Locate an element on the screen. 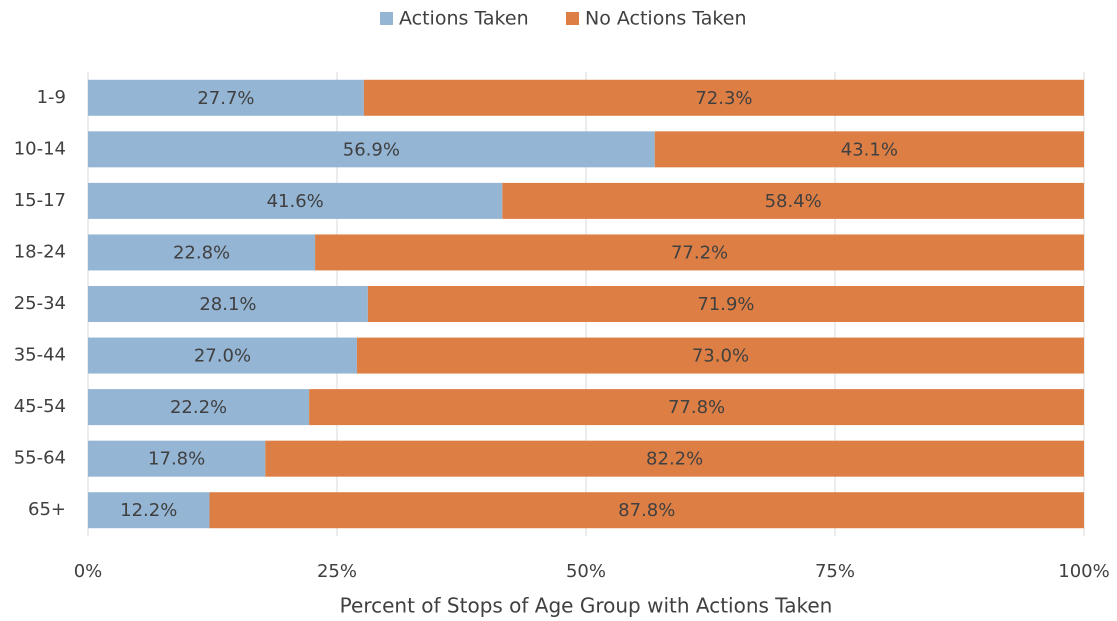  data-label: 28.1% is located at coordinates (227, 304).